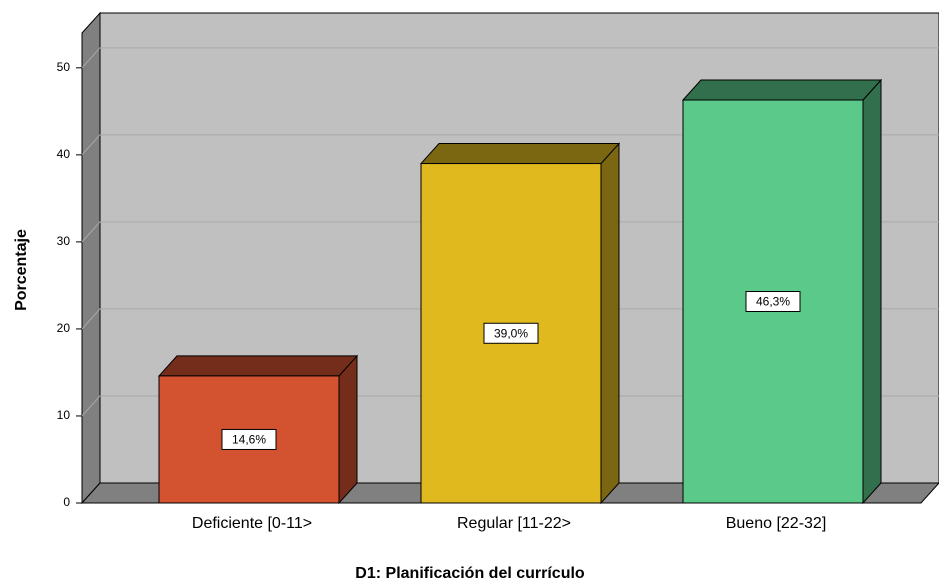 This screenshot has width=939, height=584. What do you see at coordinates (64, 328) in the screenshot?
I see `y-tick-label: 20` at bounding box center [64, 328].